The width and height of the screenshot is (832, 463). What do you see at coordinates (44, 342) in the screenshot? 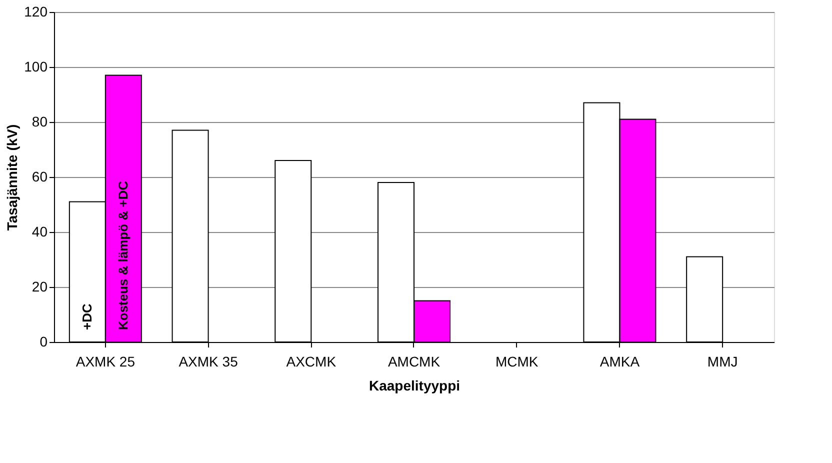
I see `y-tick-label: 0` at bounding box center [44, 342].